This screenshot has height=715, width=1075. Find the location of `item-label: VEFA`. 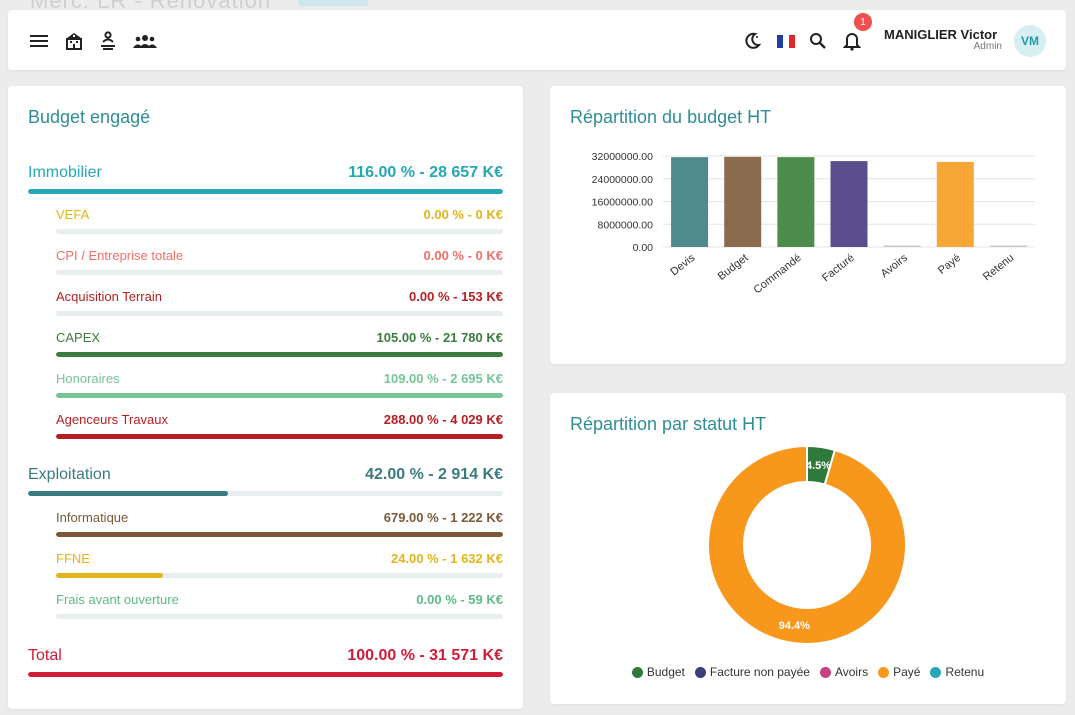

item-label: VEFA is located at coordinates (73, 214).